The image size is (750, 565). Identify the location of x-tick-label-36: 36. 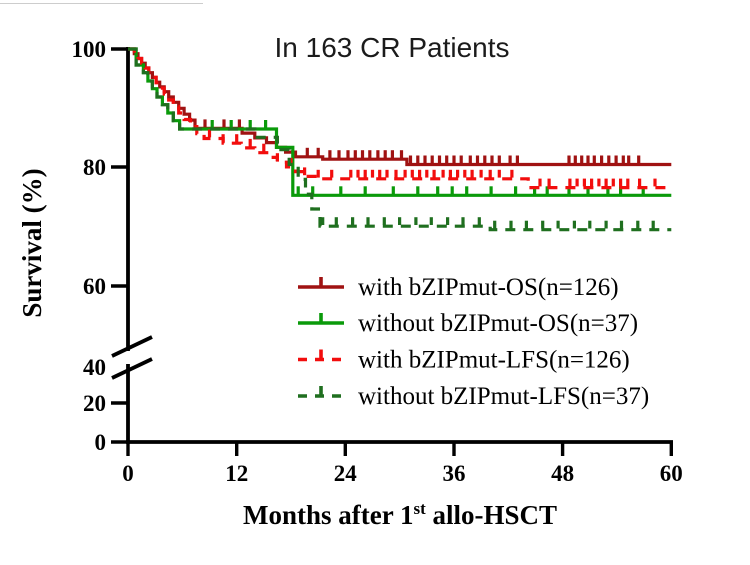
(454, 473).